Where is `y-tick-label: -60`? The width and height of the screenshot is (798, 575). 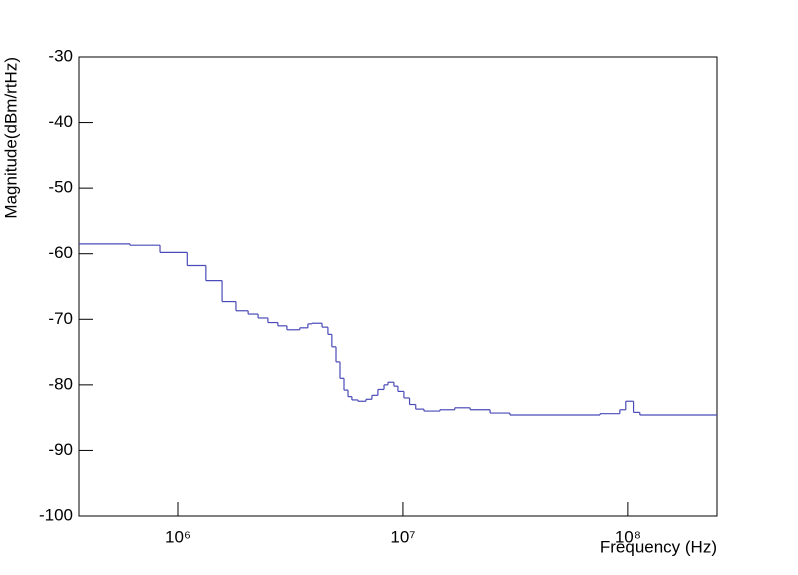
y-tick-label: -60 is located at coordinates (60, 252).